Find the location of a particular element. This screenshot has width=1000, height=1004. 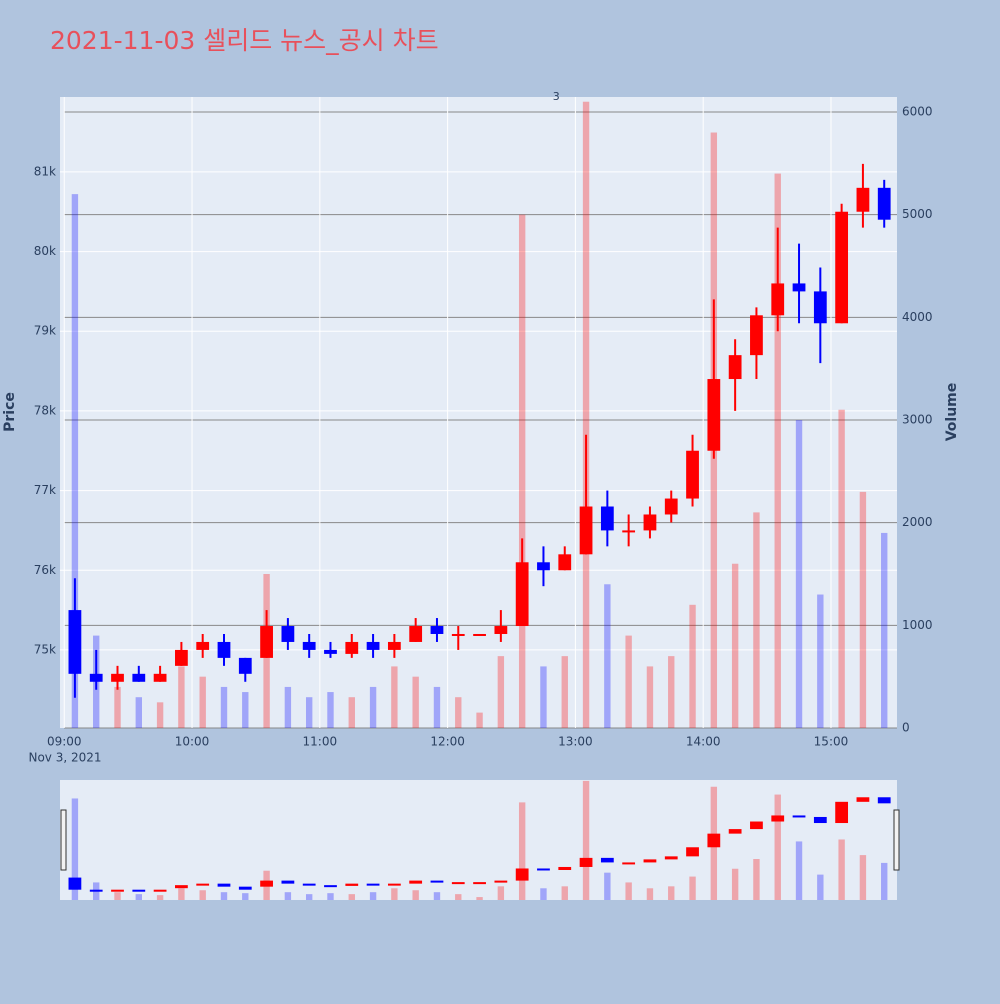

y2-tick-label: 3000 is located at coordinates (917, 419).